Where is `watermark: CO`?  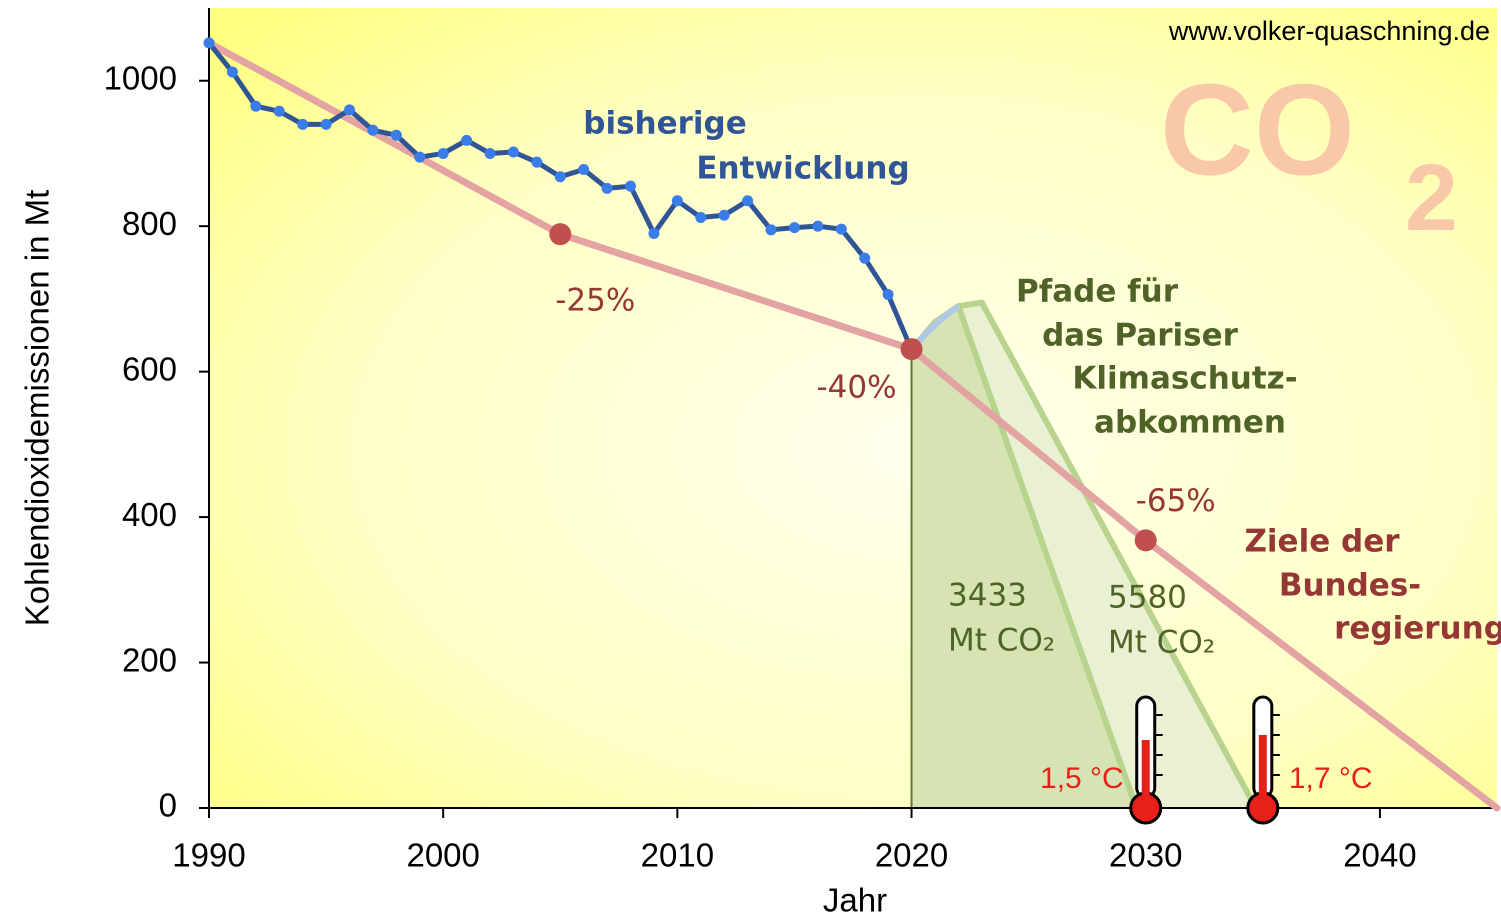 watermark: CO is located at coordinates (1257, 129).